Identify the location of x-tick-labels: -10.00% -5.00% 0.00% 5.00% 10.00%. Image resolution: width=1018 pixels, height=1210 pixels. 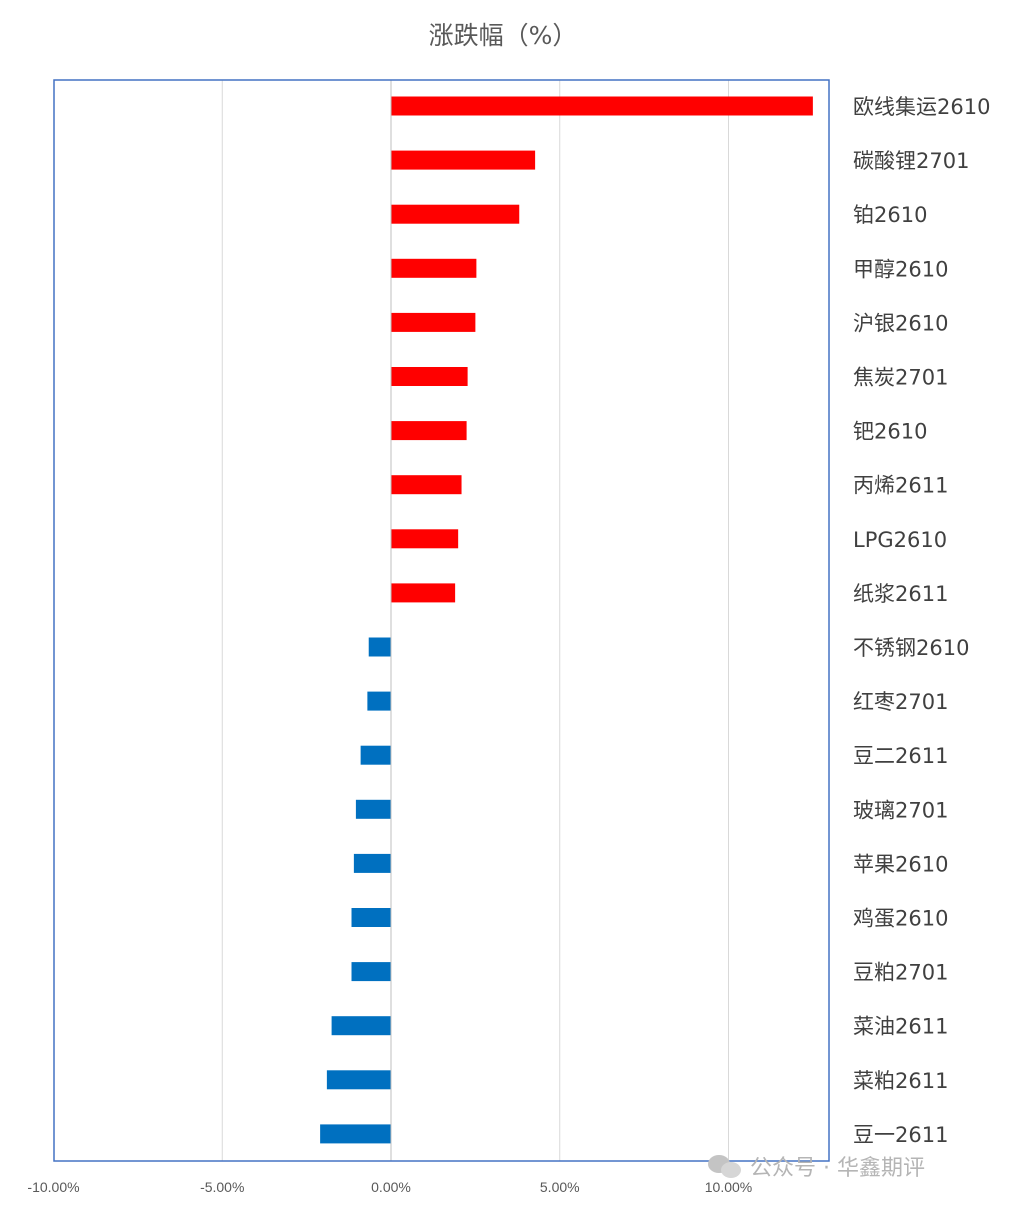
(389, 1187).